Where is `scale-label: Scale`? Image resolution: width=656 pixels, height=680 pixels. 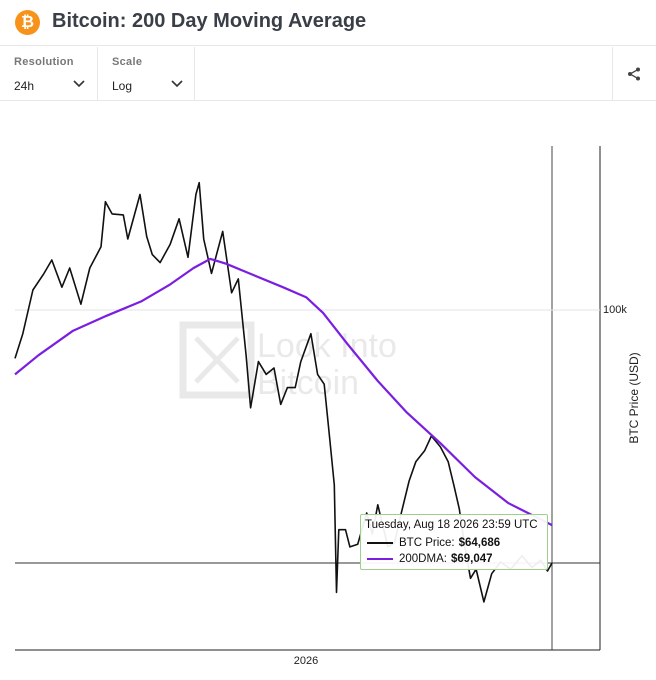 scale-label: Scale is located at coordinates (127, 62).